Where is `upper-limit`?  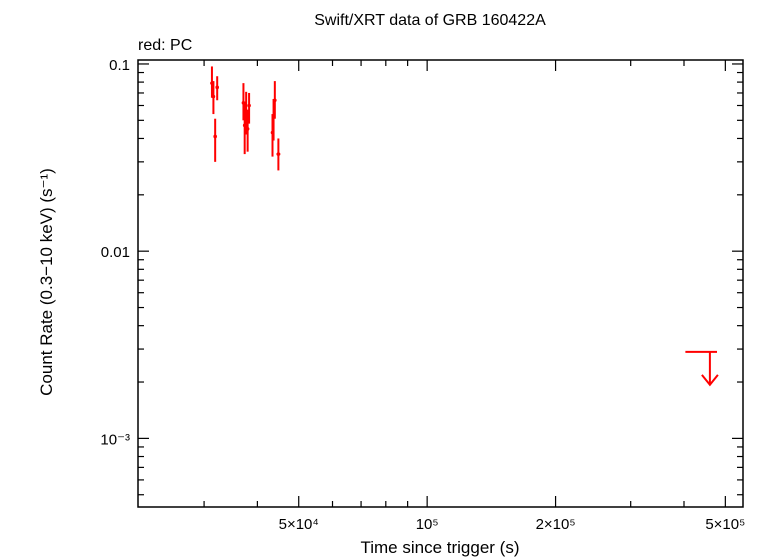
upper-limit is located at coordinates (702, 368).